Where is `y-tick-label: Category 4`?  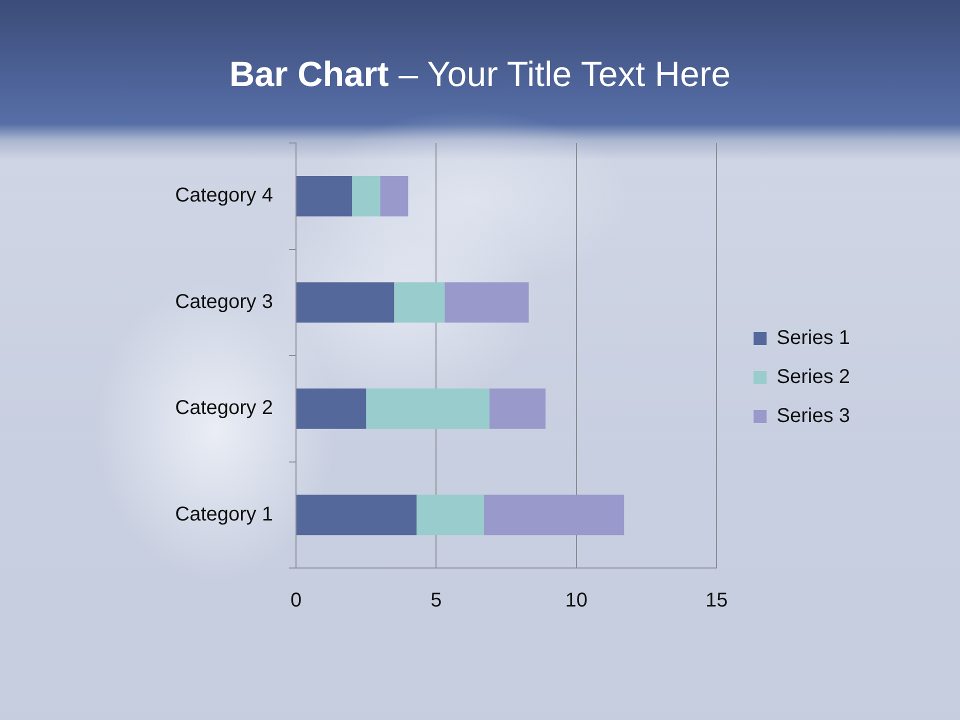 y-tick-label: Category 4 is located at coordinates (224, 195).